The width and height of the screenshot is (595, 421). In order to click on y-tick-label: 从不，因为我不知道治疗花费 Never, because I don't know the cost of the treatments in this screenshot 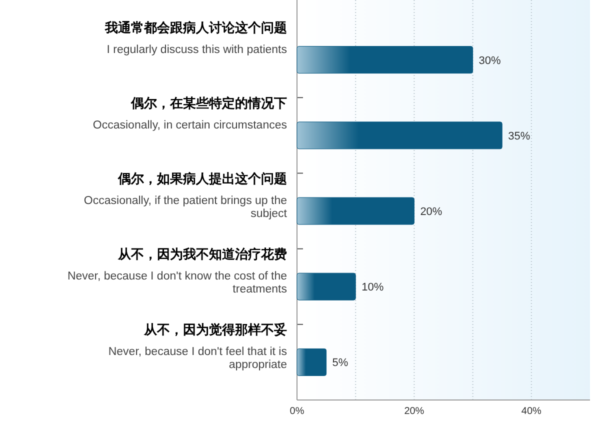, I will do `click(177, 271)`.